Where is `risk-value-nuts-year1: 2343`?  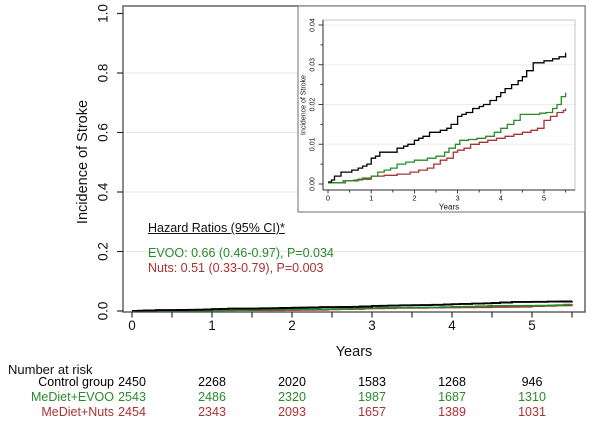
risk-value-nuts-year1: 2343 is located at coordinates (212, 412).